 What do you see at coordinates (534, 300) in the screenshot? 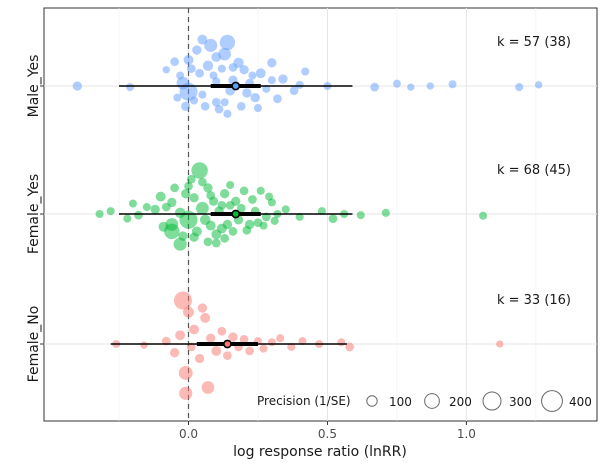
I see `k-label: k = 33 (16)` at bounding box center [534, 300].